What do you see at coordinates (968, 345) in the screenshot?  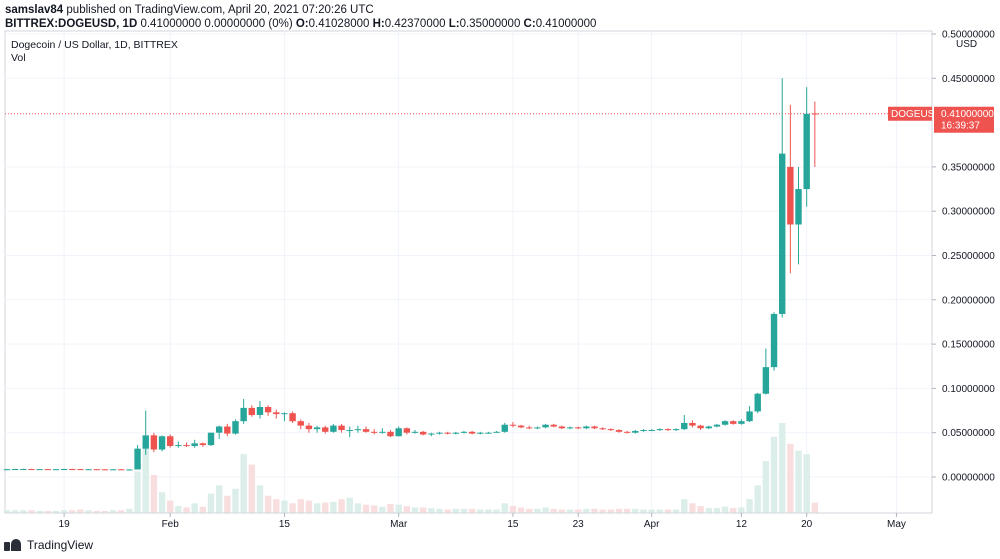 I see `y-tick-label: 0.15000000` at bounding box center [968, 345].